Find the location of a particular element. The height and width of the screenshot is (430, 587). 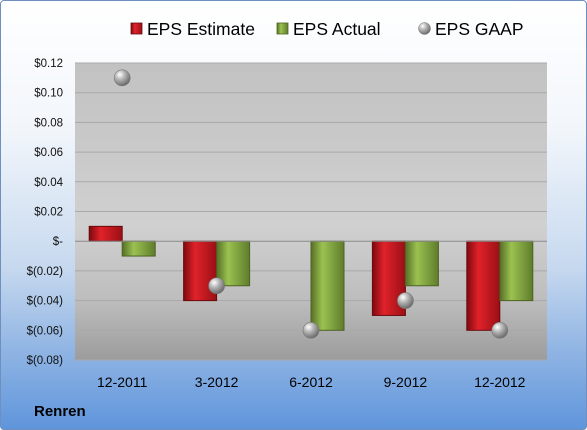

legend-label: EPS Estimate is located at coordinates (201, 29).